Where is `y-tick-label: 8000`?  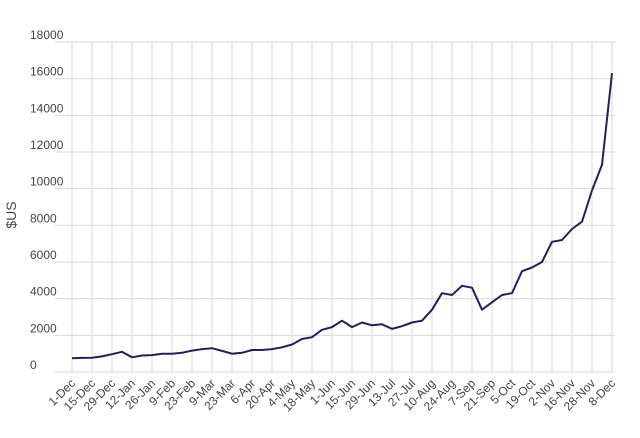 y-tick-label: 8000 is located at coordinates (43, 218).